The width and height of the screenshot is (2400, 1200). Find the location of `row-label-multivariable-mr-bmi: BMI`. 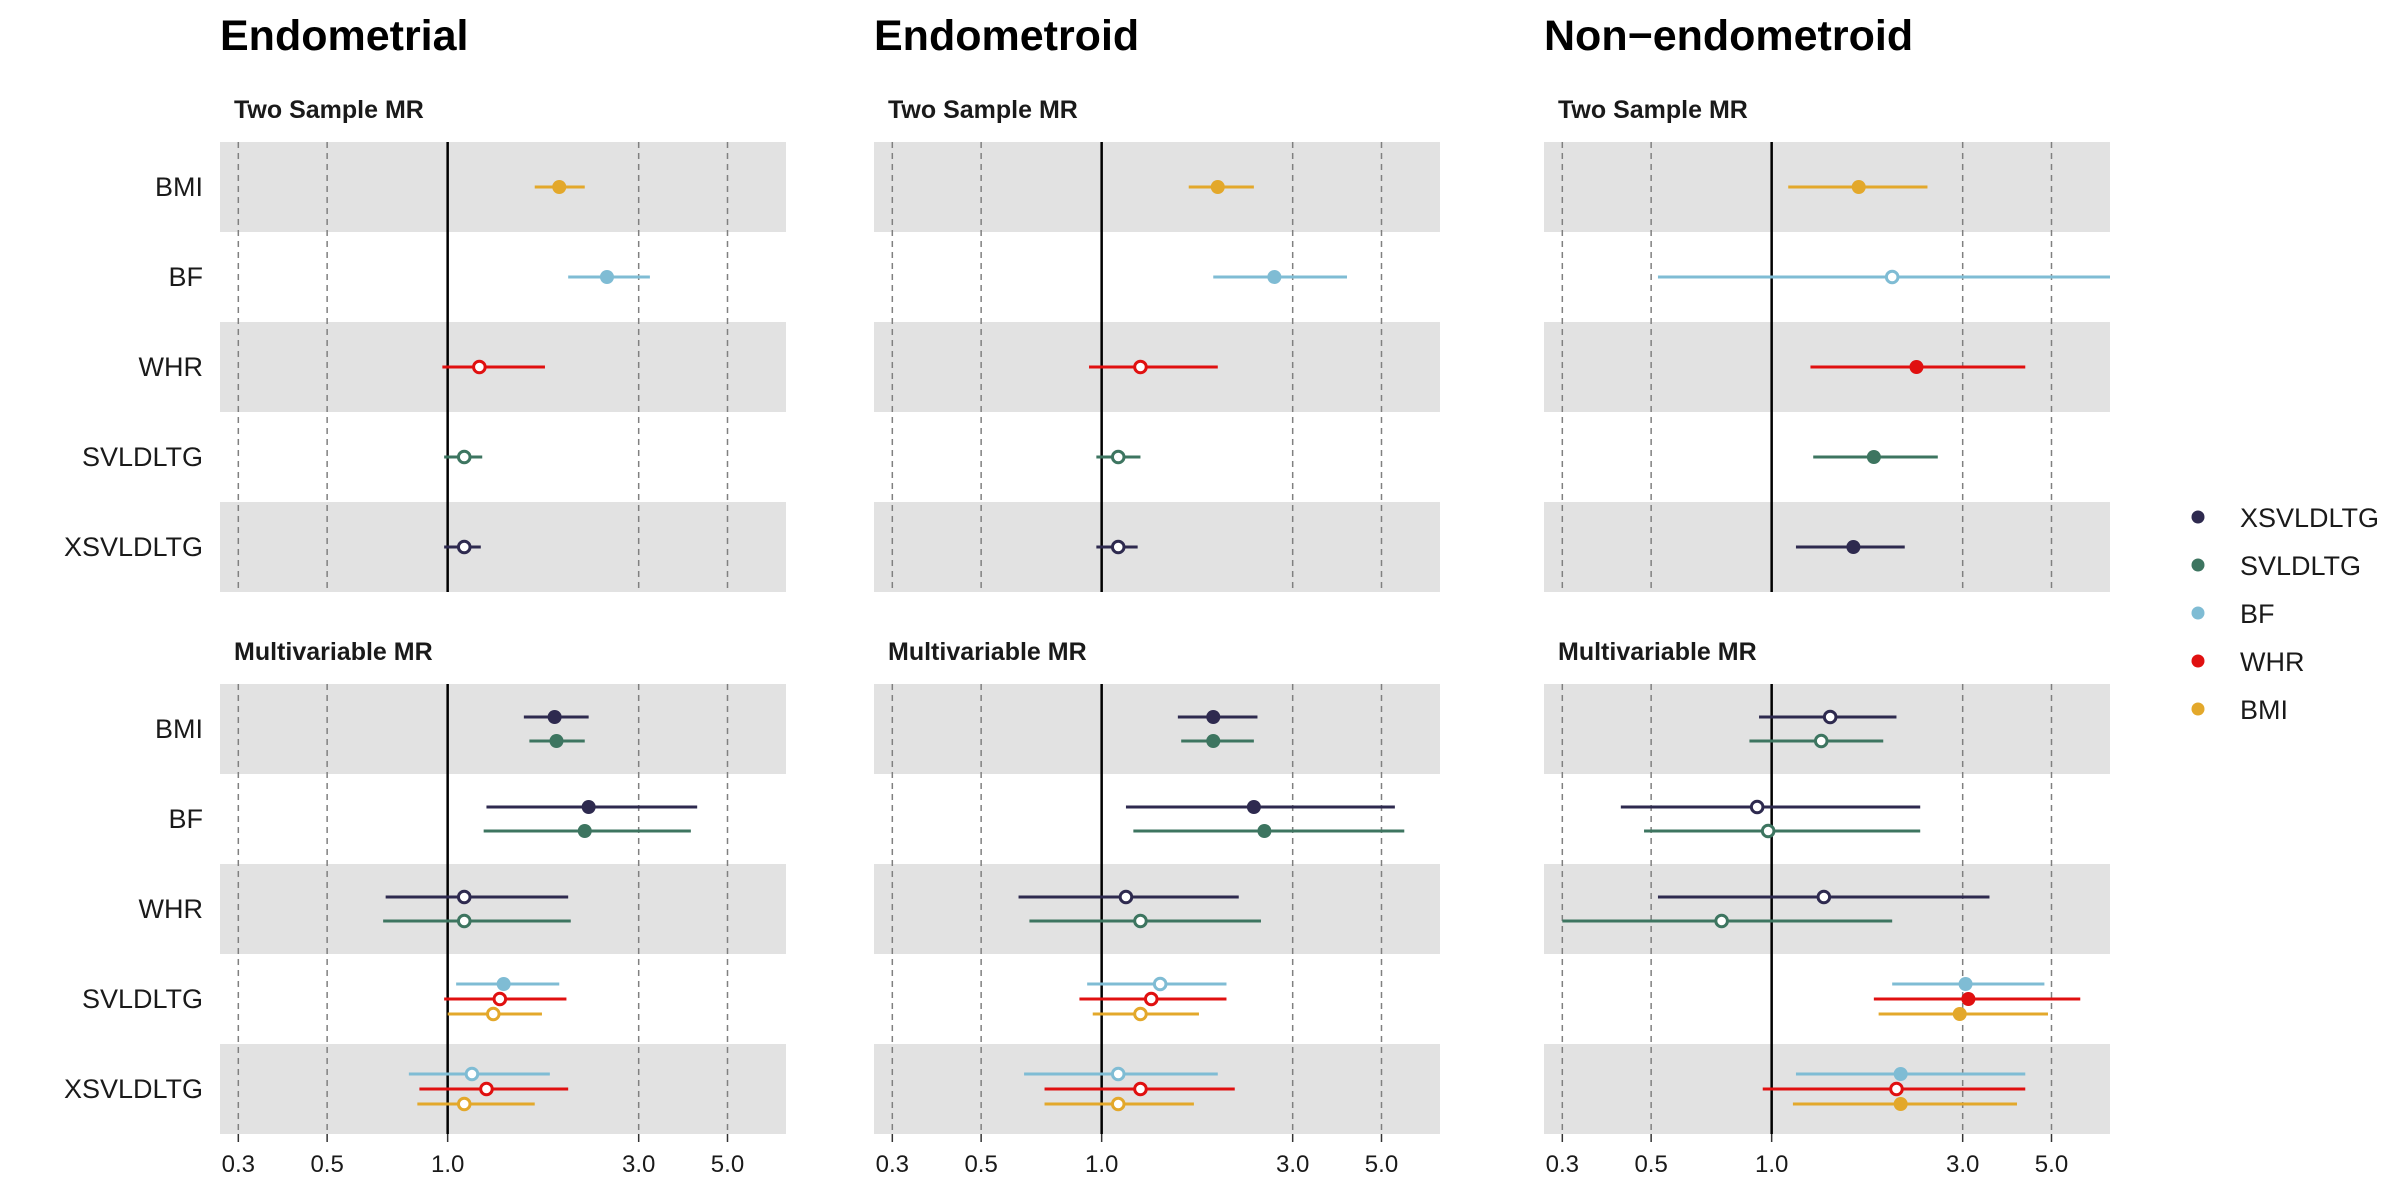

row-label-multivariable-mr-bmi: BMI is located at coordinates (179, 729).